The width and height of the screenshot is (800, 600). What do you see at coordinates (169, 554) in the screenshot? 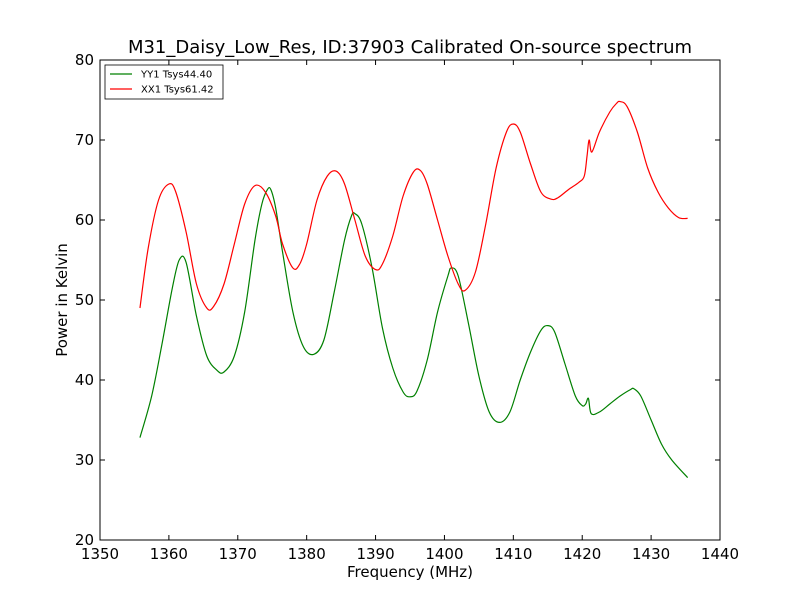
I see `x-tick-label: 1360` at bounding box center [169, 554].